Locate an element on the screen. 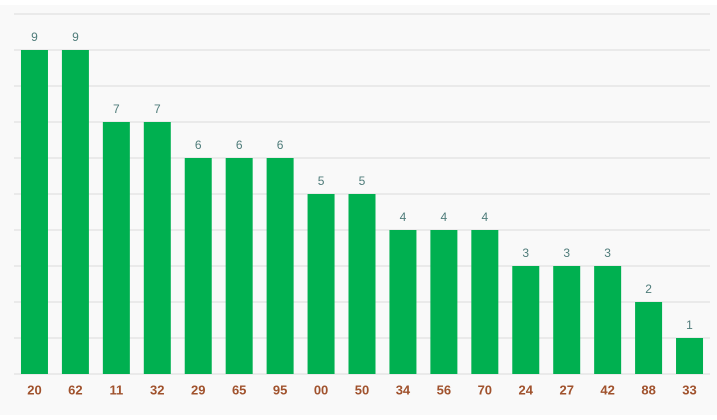 This screenshot has height=420, width=717. x-tick-label: 42 is located at coordinates (607, 389).